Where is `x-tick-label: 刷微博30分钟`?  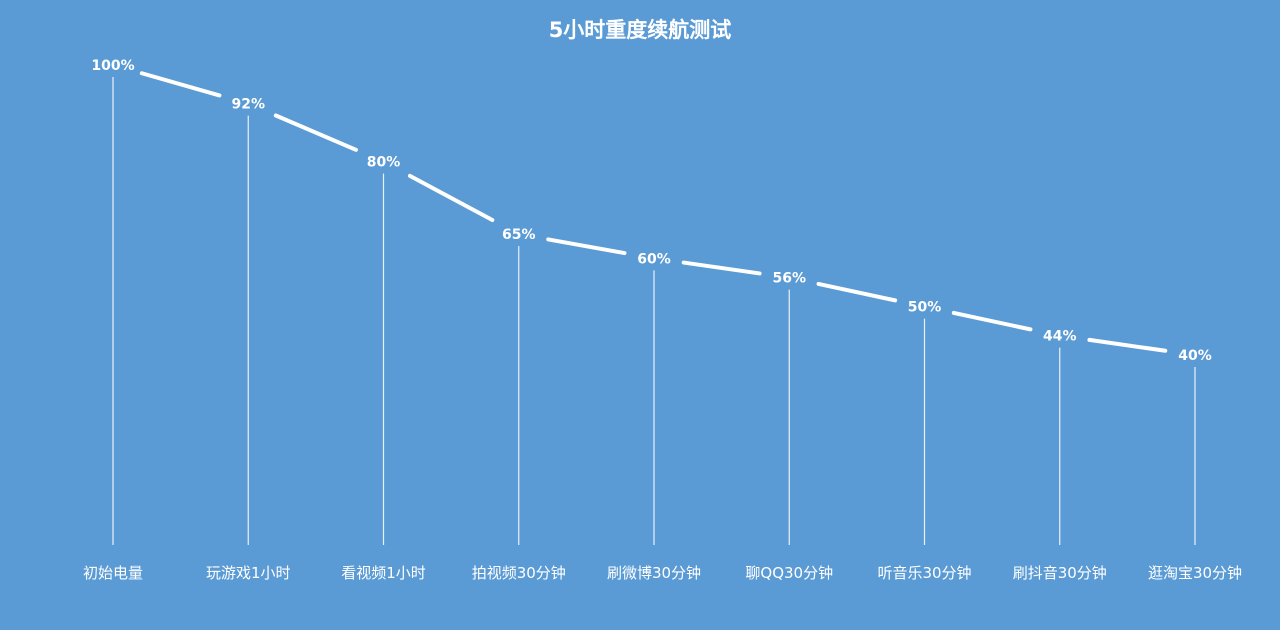 x-tick-label: 刷微博30分钟 is located at coordinates (654, 573).